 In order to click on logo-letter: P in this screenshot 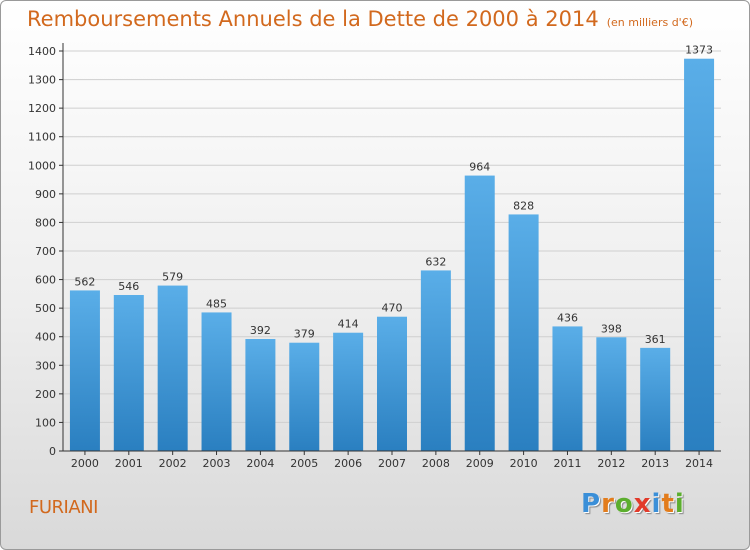, I will do `click(591, 504)`.